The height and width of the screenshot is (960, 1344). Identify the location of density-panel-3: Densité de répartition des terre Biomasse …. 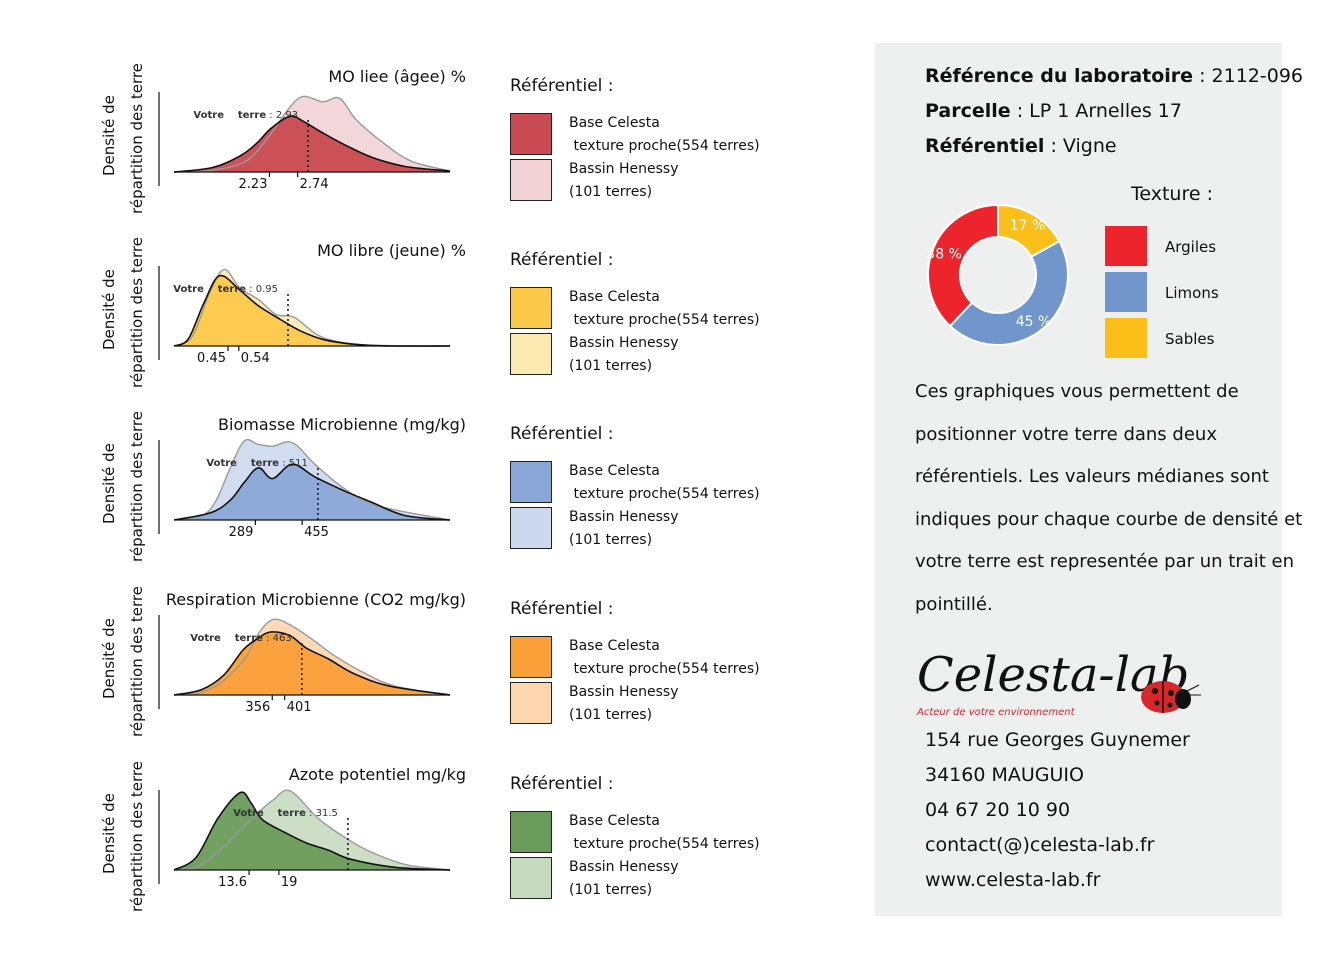
(240, 495).